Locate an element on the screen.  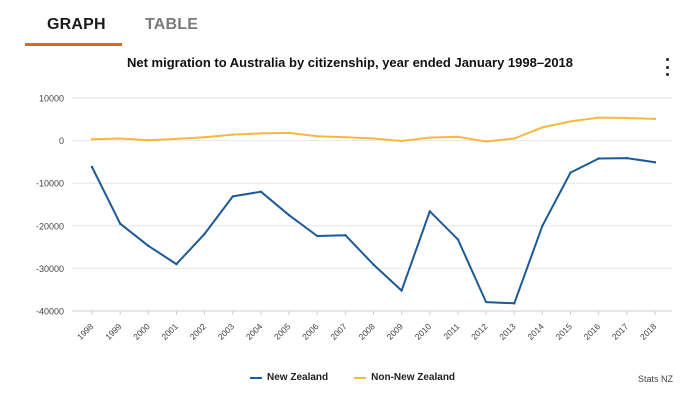
x-tick-label: 2008 is located at coordinates (366, 331).